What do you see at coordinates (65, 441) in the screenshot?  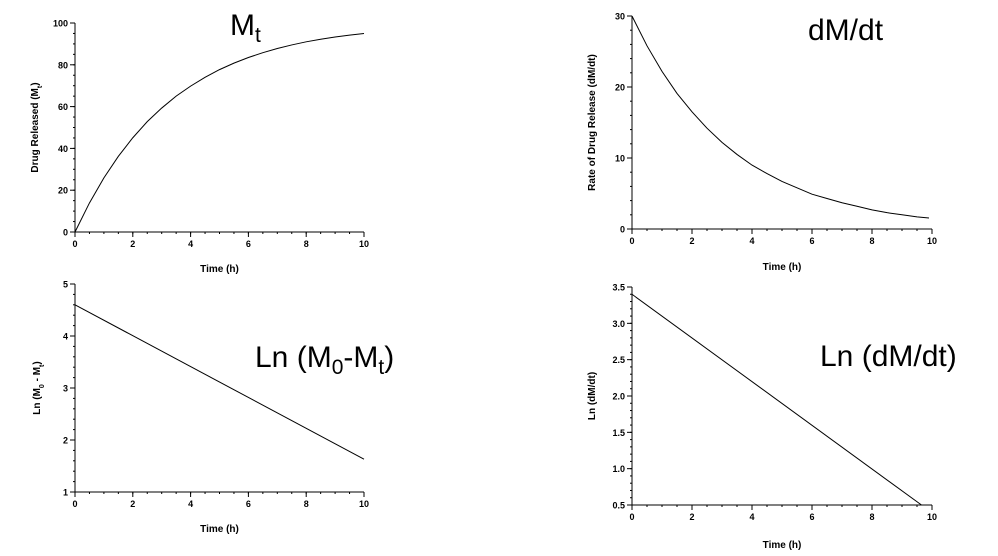 I see `y-tick-label: 2` at bounding box center [65, 441].